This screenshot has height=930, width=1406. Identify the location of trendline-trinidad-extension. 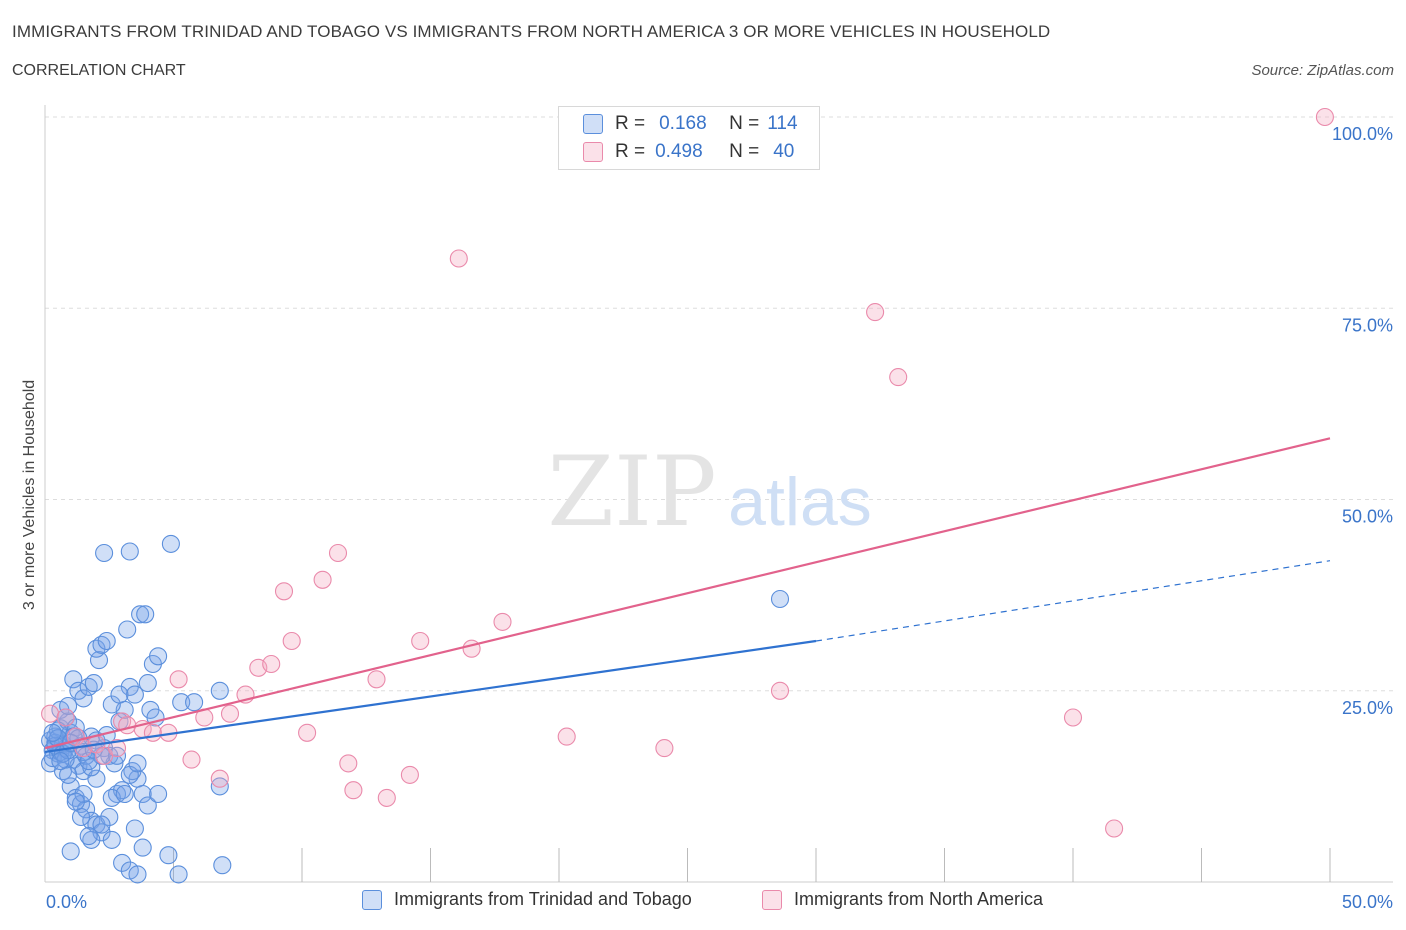
(1073, 601).